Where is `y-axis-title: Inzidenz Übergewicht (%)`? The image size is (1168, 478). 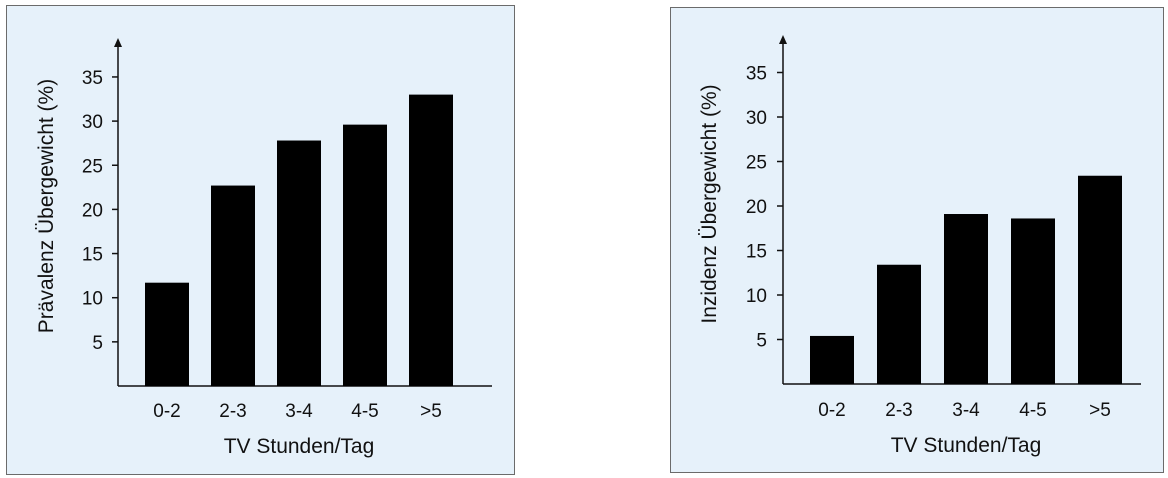
y-axis-title: Inzidenz Übergewicht (%) is located at coordinates (709, 203).